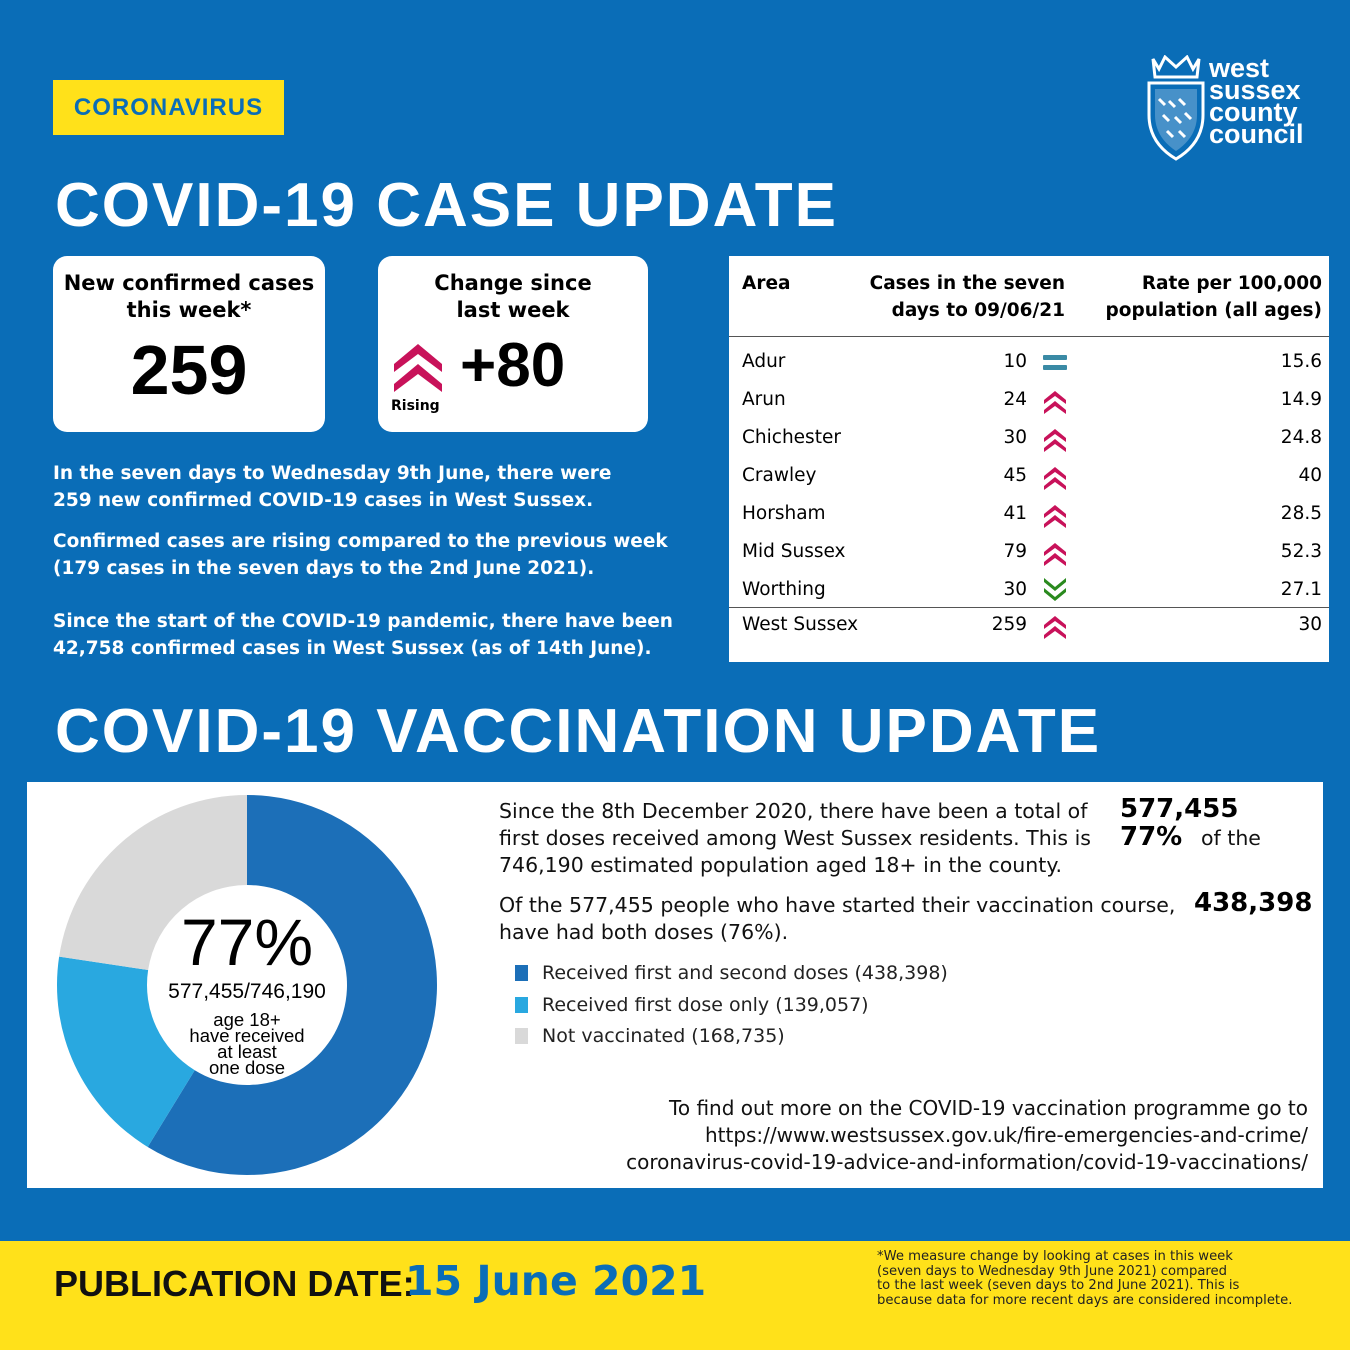 The height and width of the screenshot is (1350, 1350). I want to click on donut-center-ratio: 577,455/746,190, so click(247, 991).